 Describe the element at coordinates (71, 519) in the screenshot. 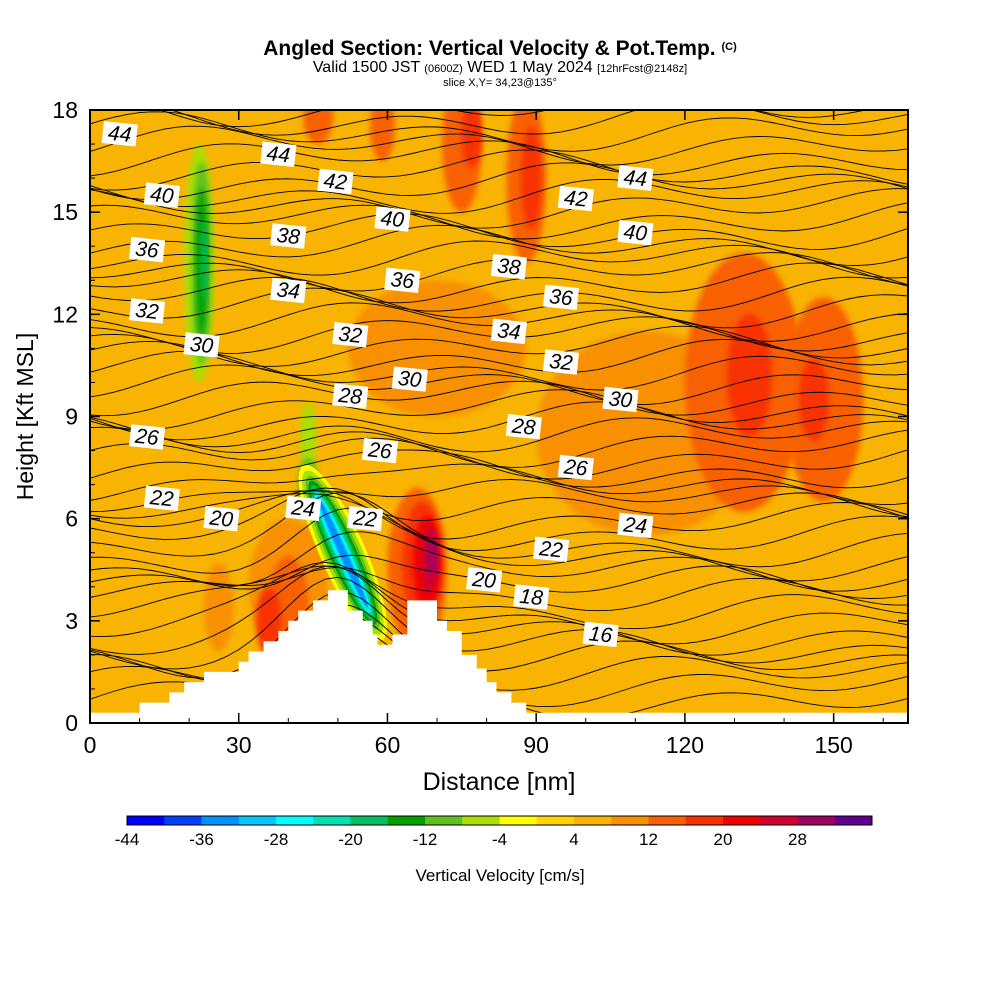

I see `y-tick-label: 6` at that location.